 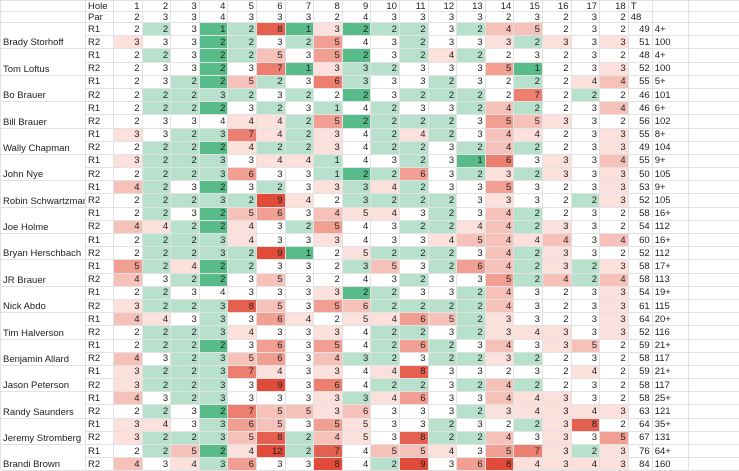 What do you see at coordinates (99, 398) in the screenshot?
I see `round-label: R1` at bounding box center [99, 398].